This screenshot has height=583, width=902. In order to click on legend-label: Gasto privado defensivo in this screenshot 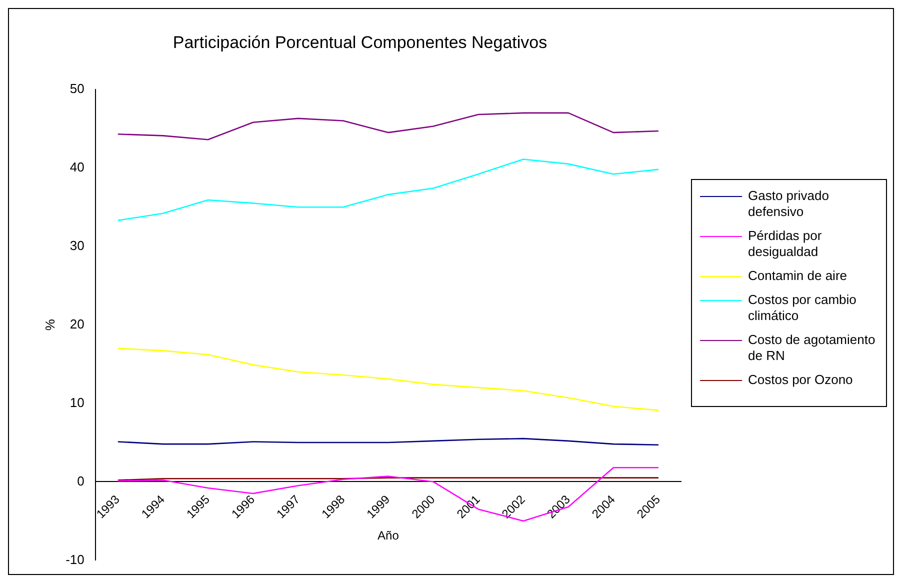, I will do `click(789, 204)`.